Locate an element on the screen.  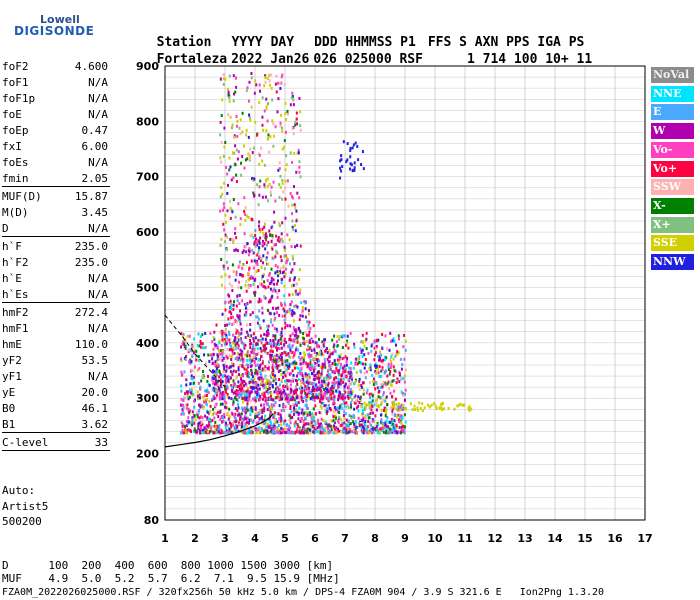
param-row: hmF2 272.4 is located at coordinates (55, 312).